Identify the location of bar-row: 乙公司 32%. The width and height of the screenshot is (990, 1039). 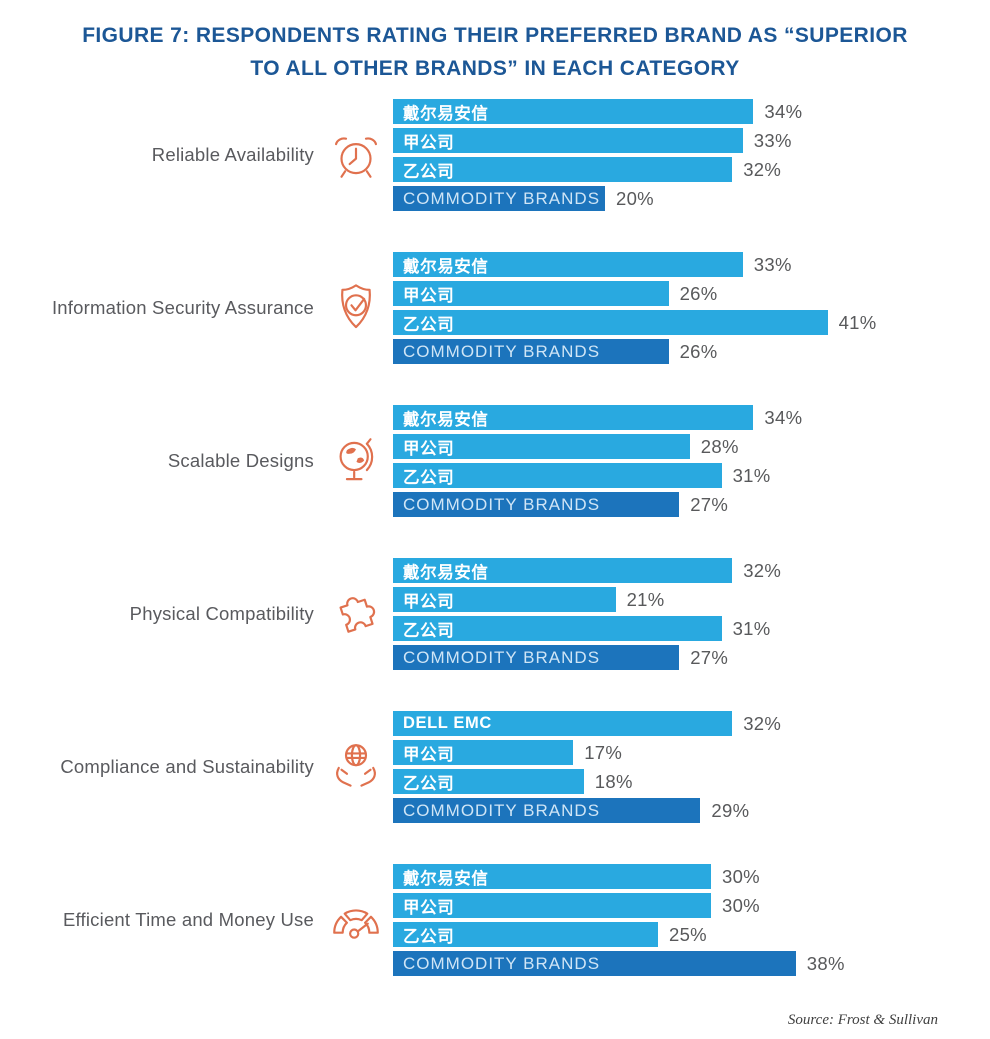
(691, 170).